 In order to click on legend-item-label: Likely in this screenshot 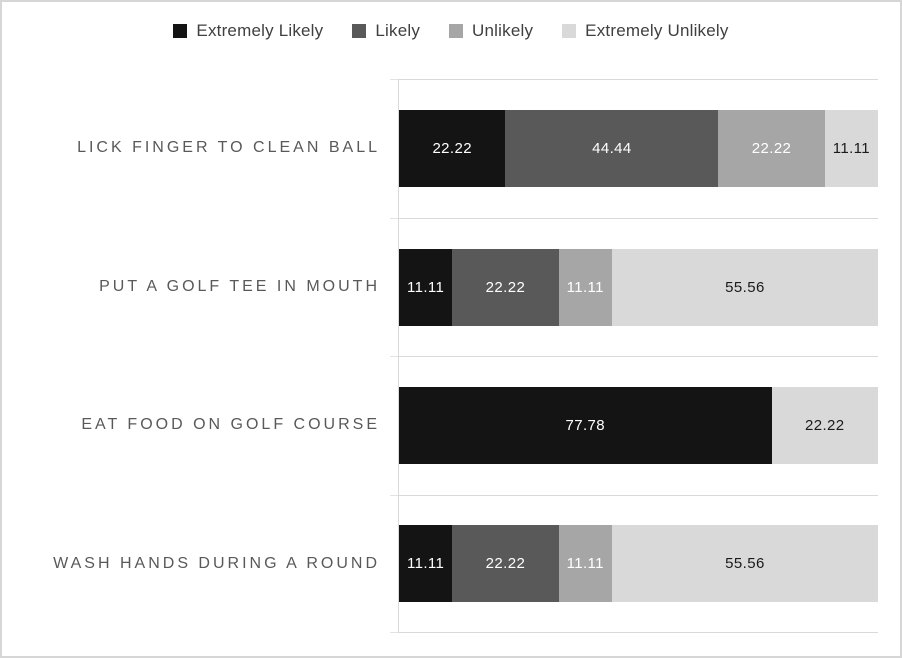, I will do `click(398, 30)`.